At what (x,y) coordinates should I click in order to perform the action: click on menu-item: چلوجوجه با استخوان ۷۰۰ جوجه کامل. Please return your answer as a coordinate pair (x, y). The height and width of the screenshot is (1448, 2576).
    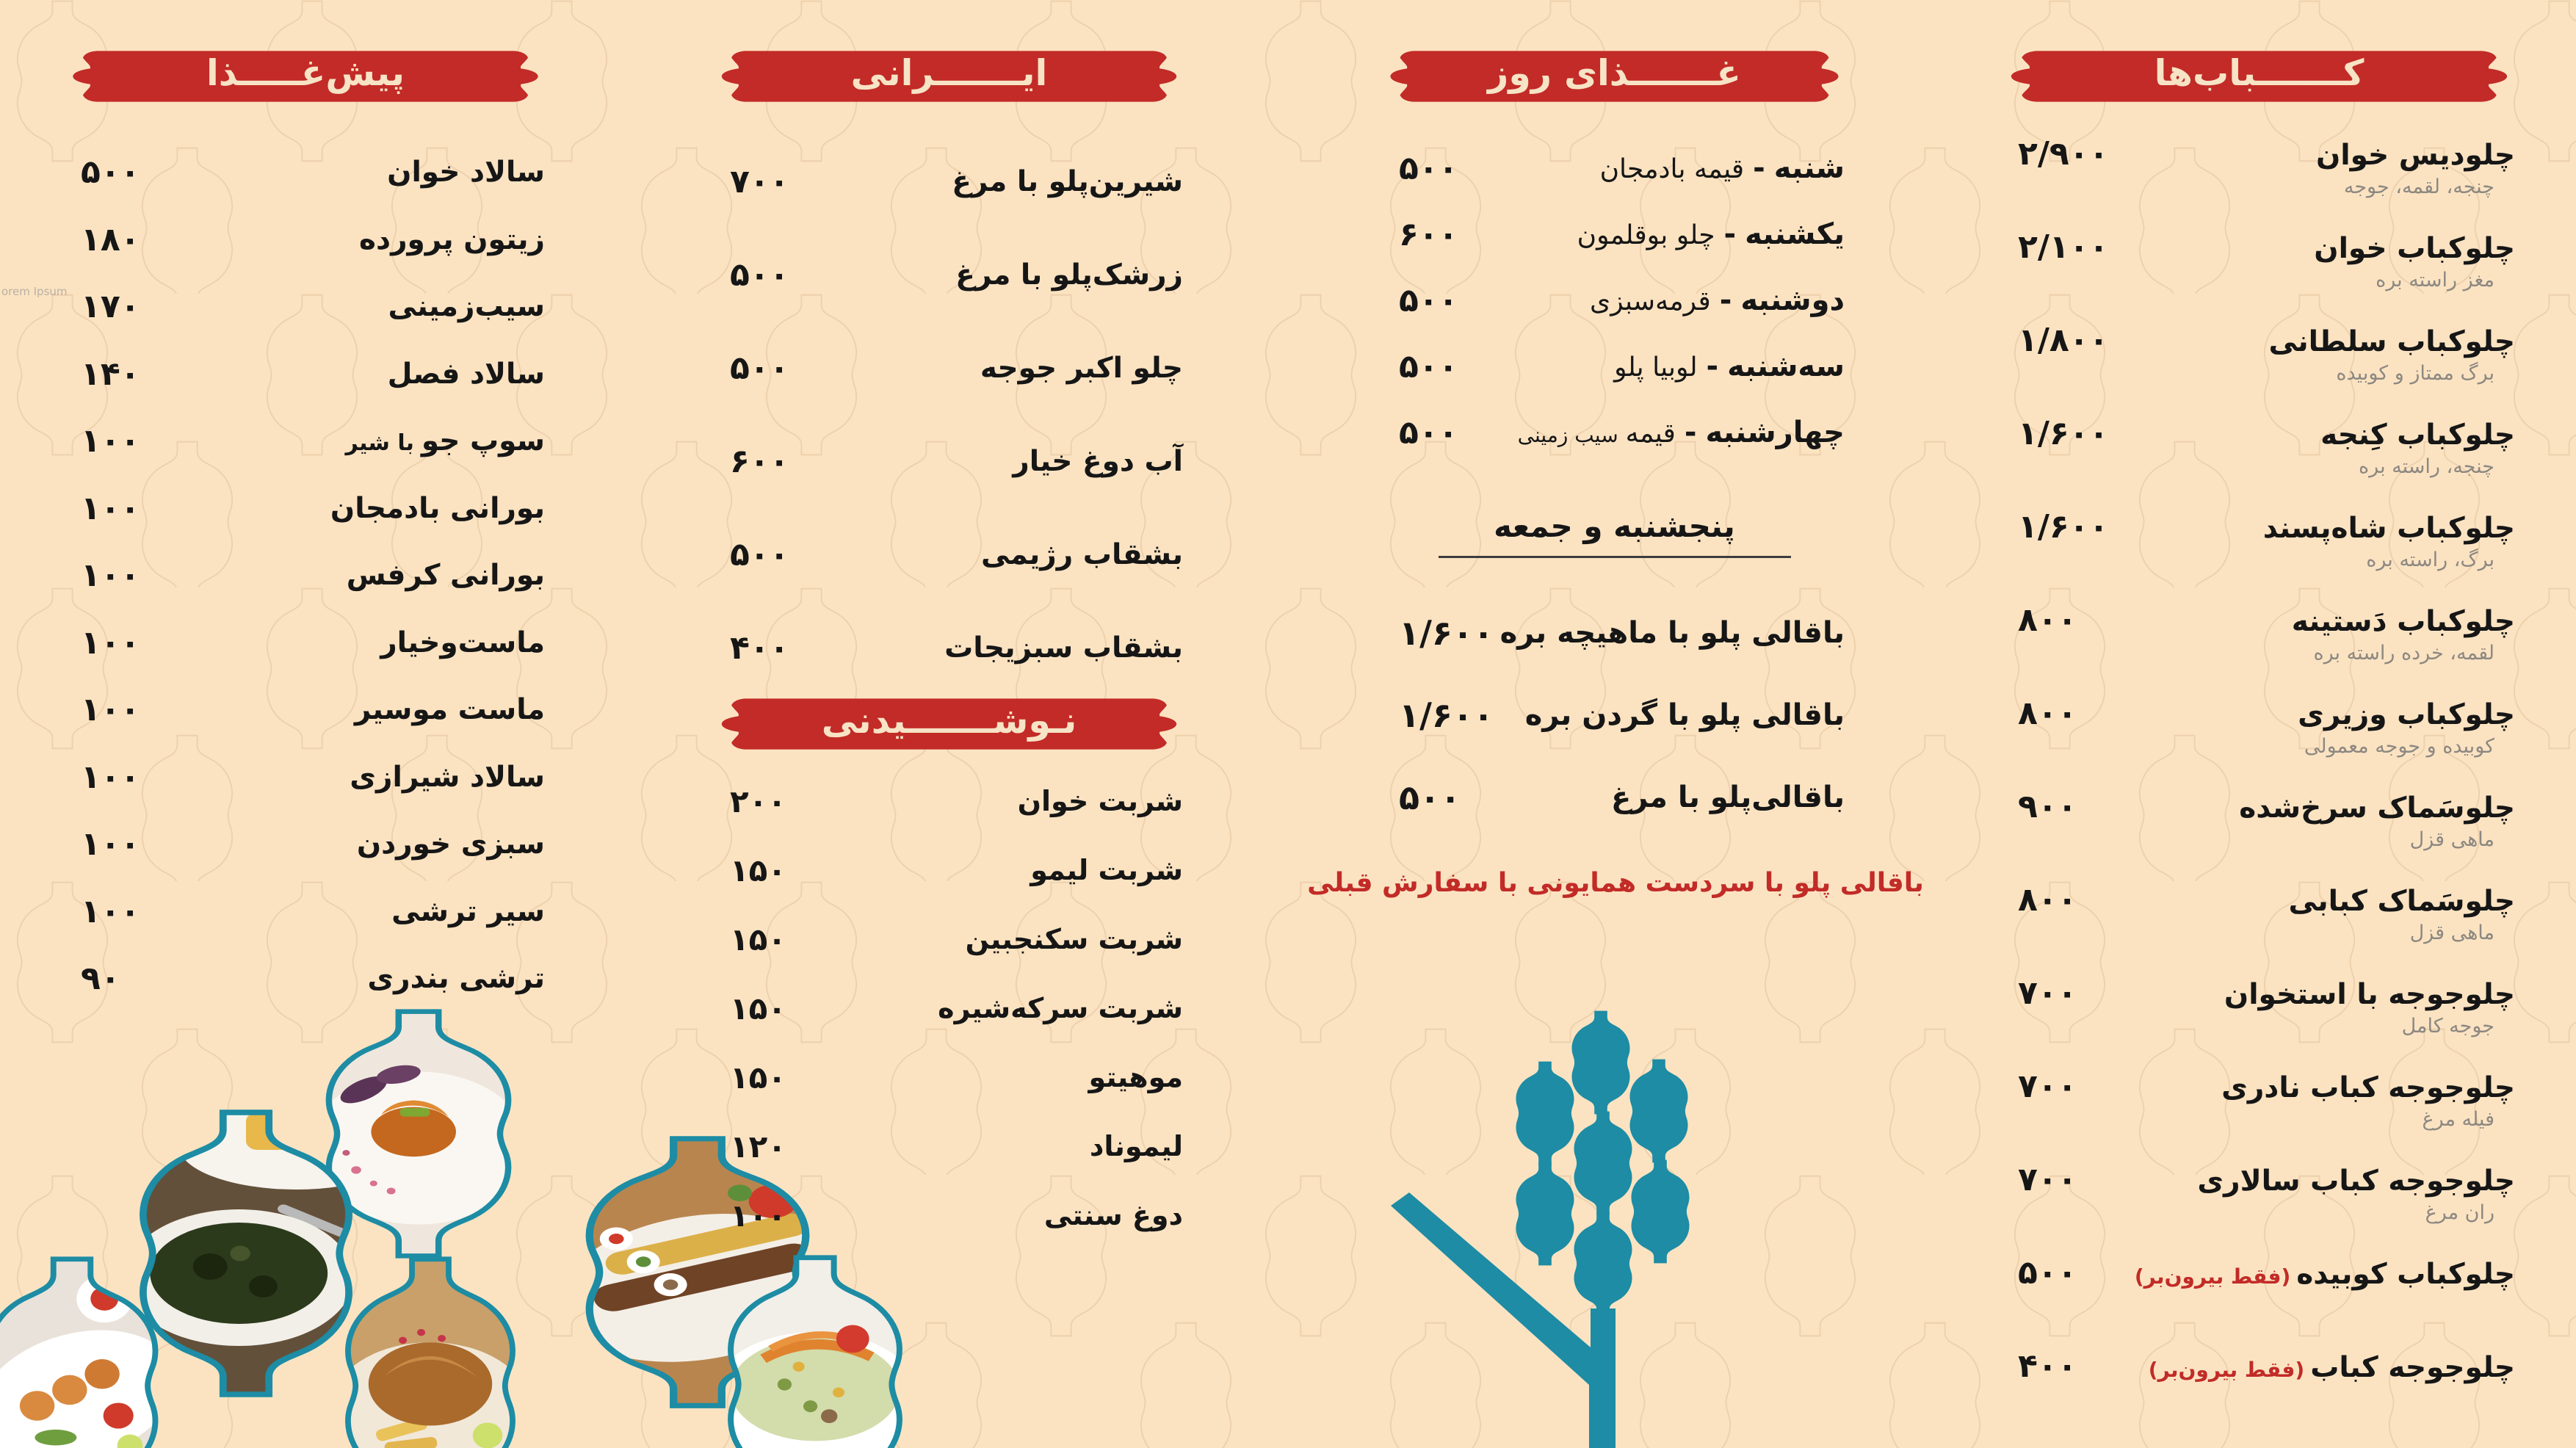
    Looking at the image, I should click on (2259, 1021).